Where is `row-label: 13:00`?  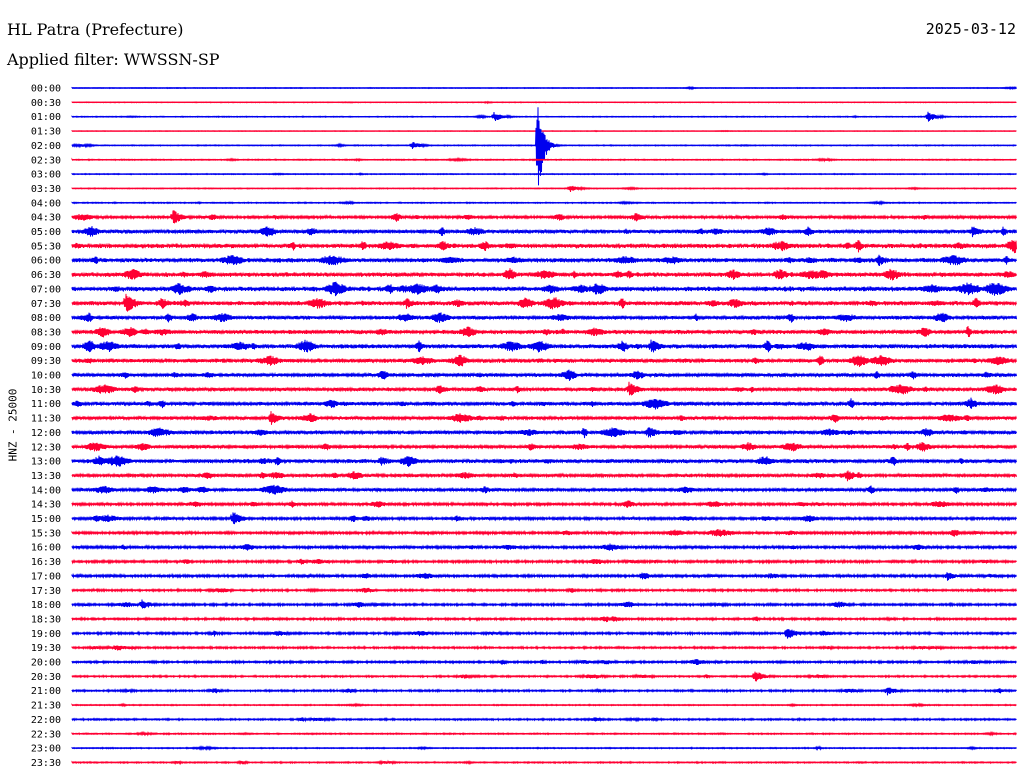
row-label: 13:00 is located at coordinates (46, 462).